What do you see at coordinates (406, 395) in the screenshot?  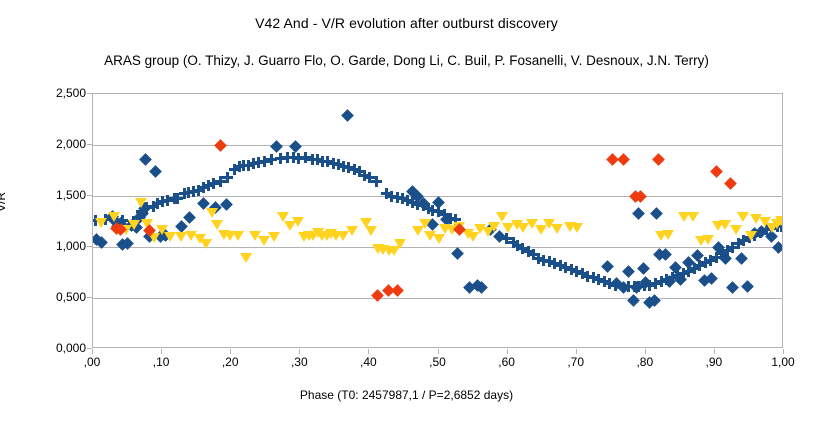 I see `x-axis-title: Phase (T0: 2457987,1 / P=2,6852 days)` at bounding box center [406, 395].